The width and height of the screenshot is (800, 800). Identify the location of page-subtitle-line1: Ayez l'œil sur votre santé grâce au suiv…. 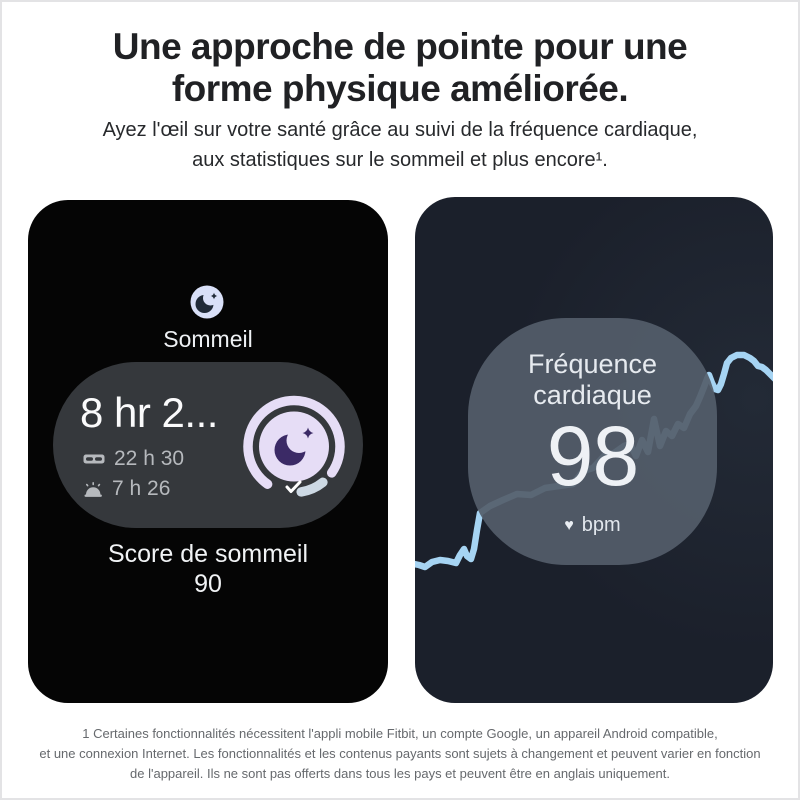
(400, 130).